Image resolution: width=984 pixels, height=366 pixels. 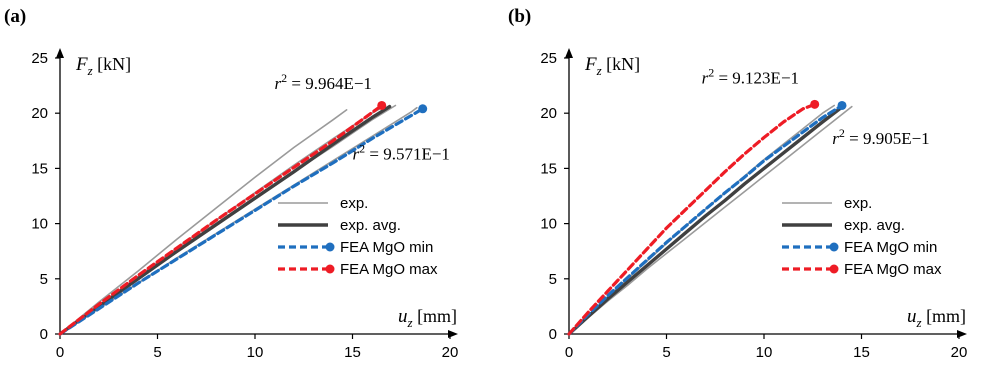 What do you see at coordinates (880, 137) in the screenshot?
I see `r-squared-annotation: r2 = 9.905E−1` at bounding box center [880, 137].